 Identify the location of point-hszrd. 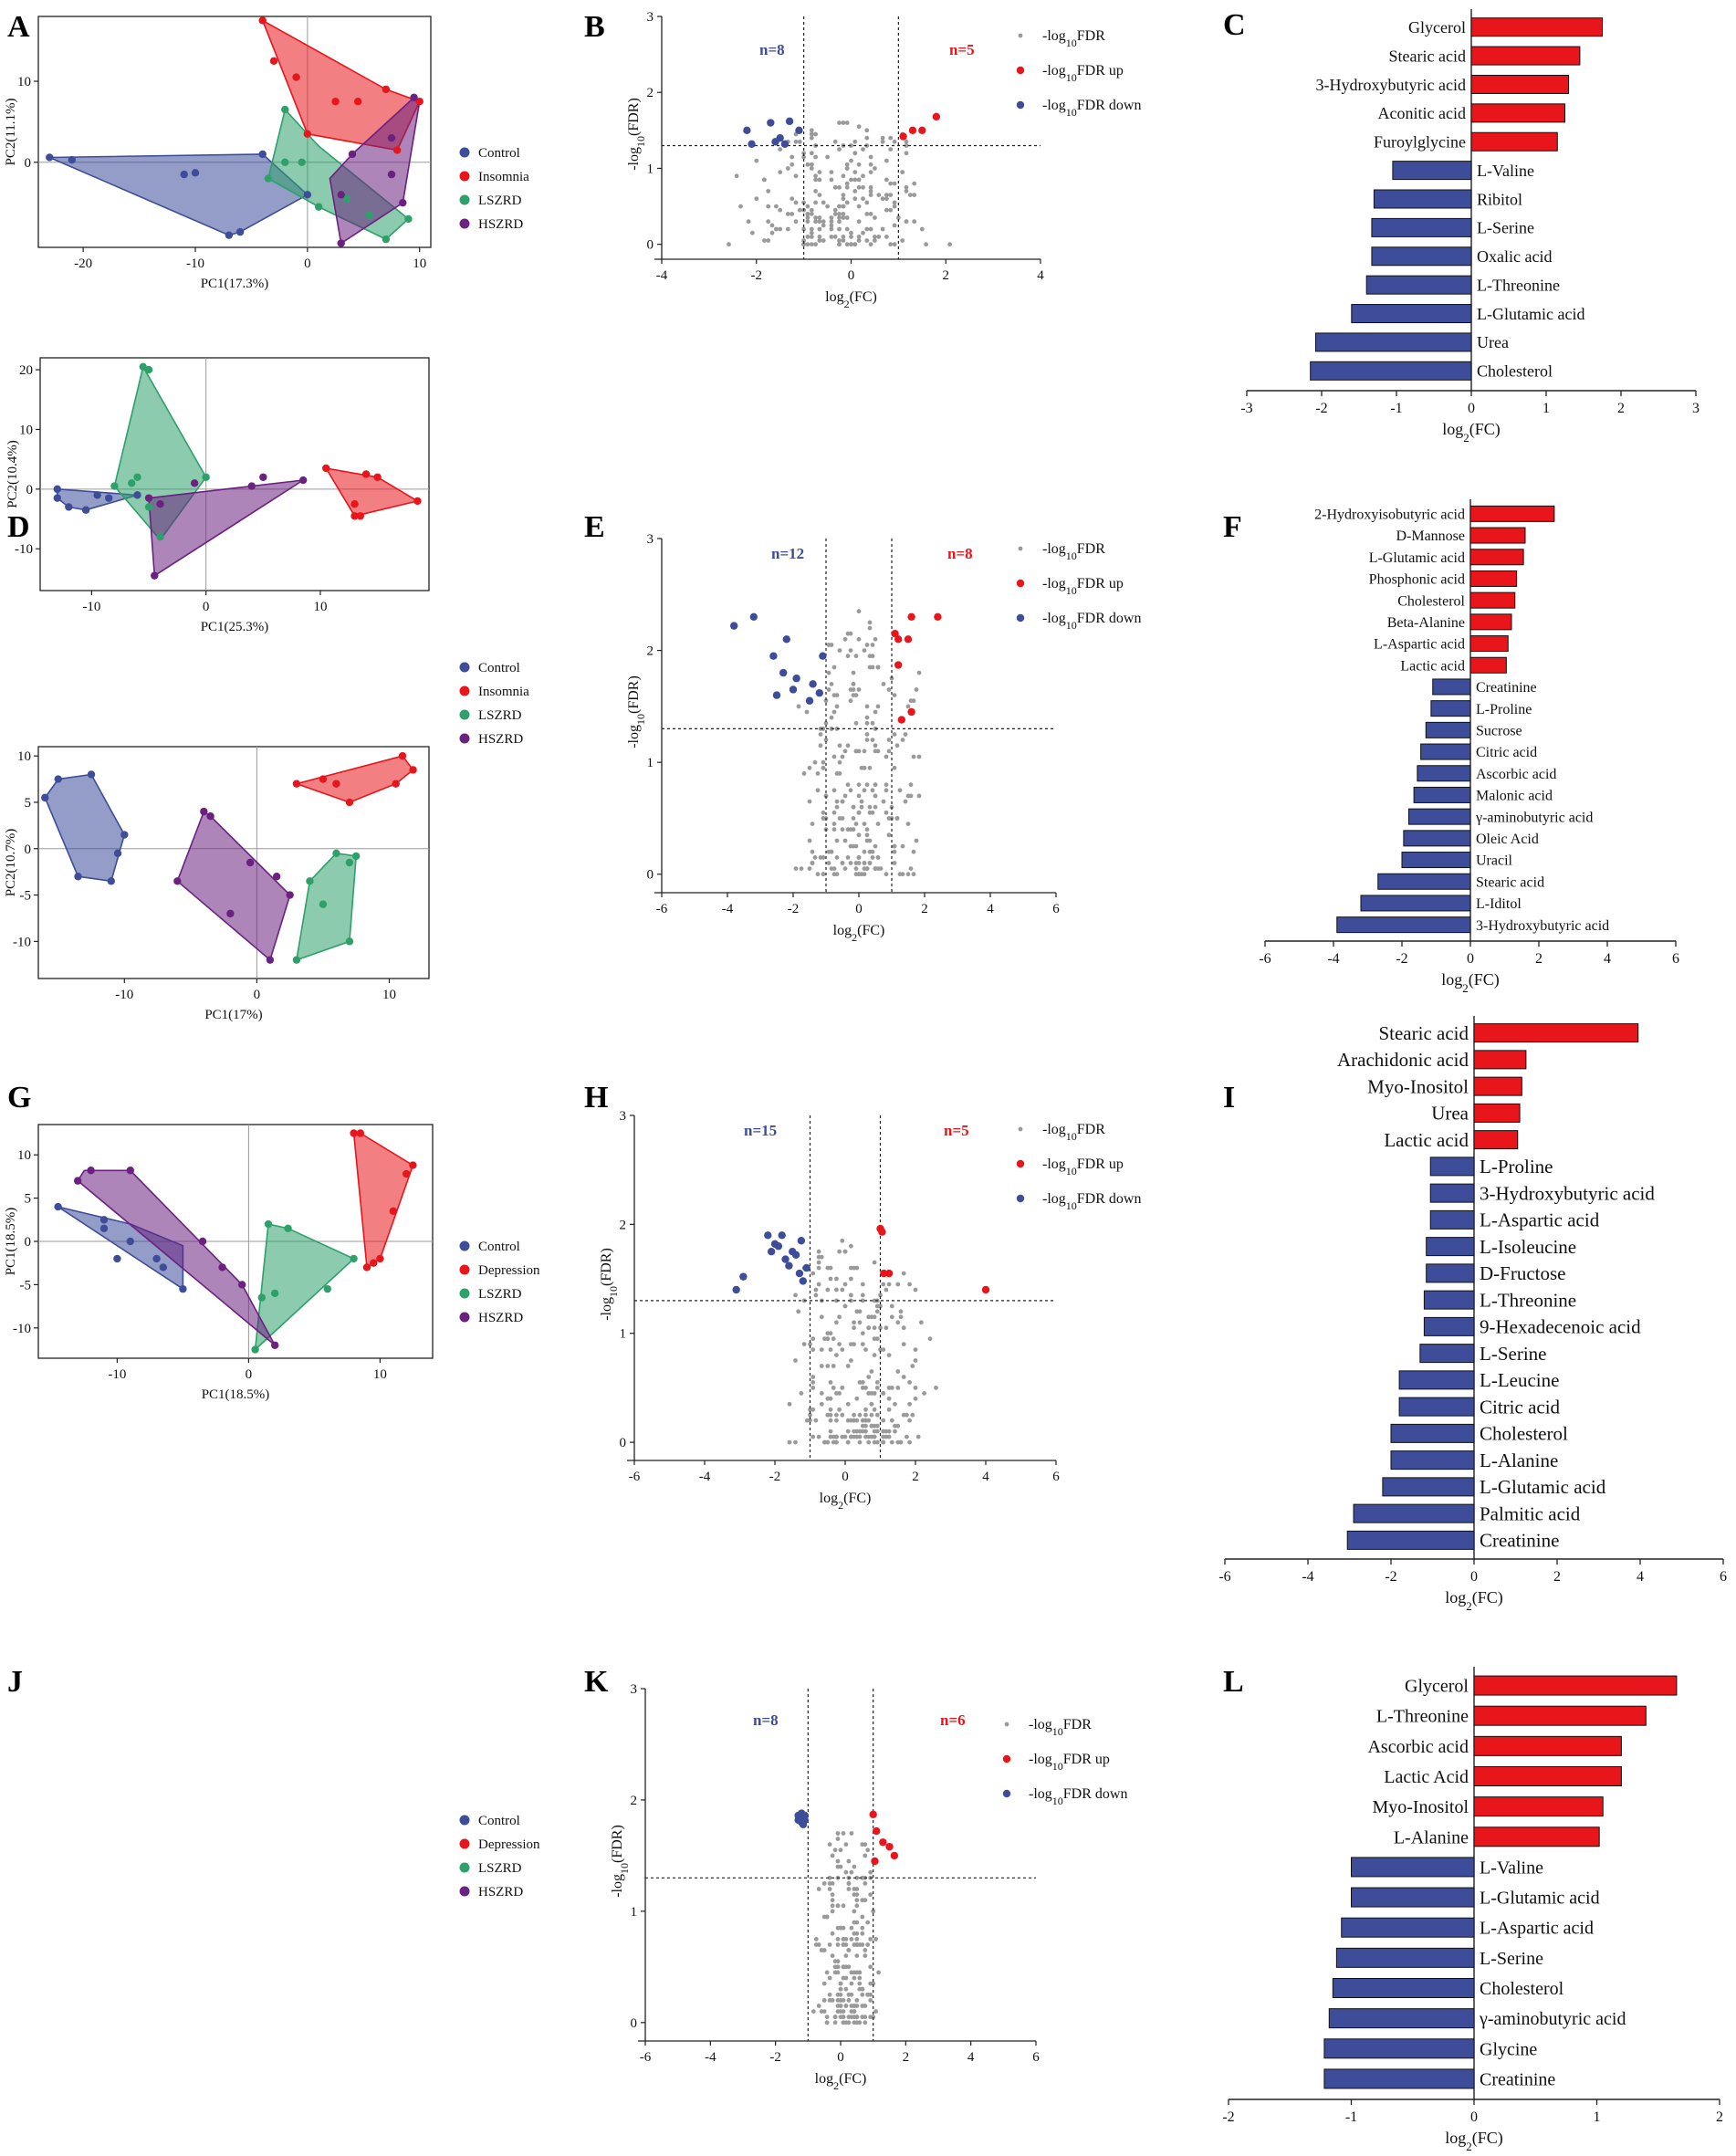
(275, 1345).